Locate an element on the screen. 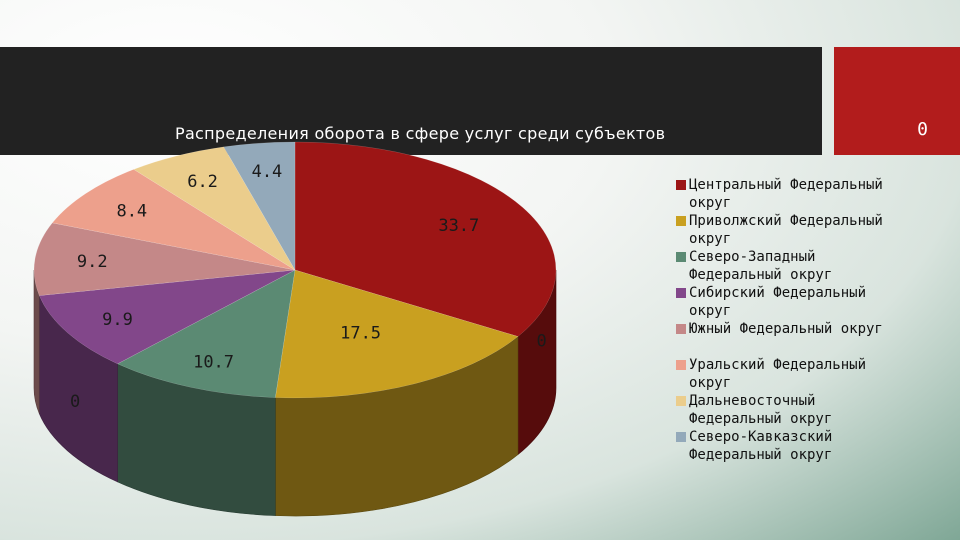  legend-label-northwest: Северо-Западный Федеральный округ is located at coordinates (761, 266).